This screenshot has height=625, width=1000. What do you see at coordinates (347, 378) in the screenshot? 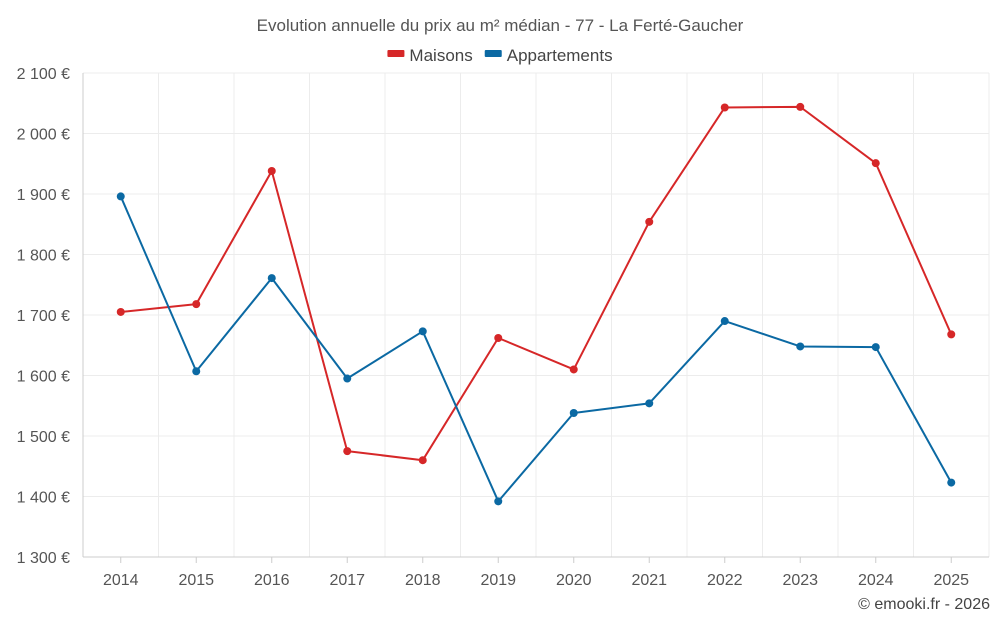
I see `data-point-appartements-2017` at bounding box center [347, 378].